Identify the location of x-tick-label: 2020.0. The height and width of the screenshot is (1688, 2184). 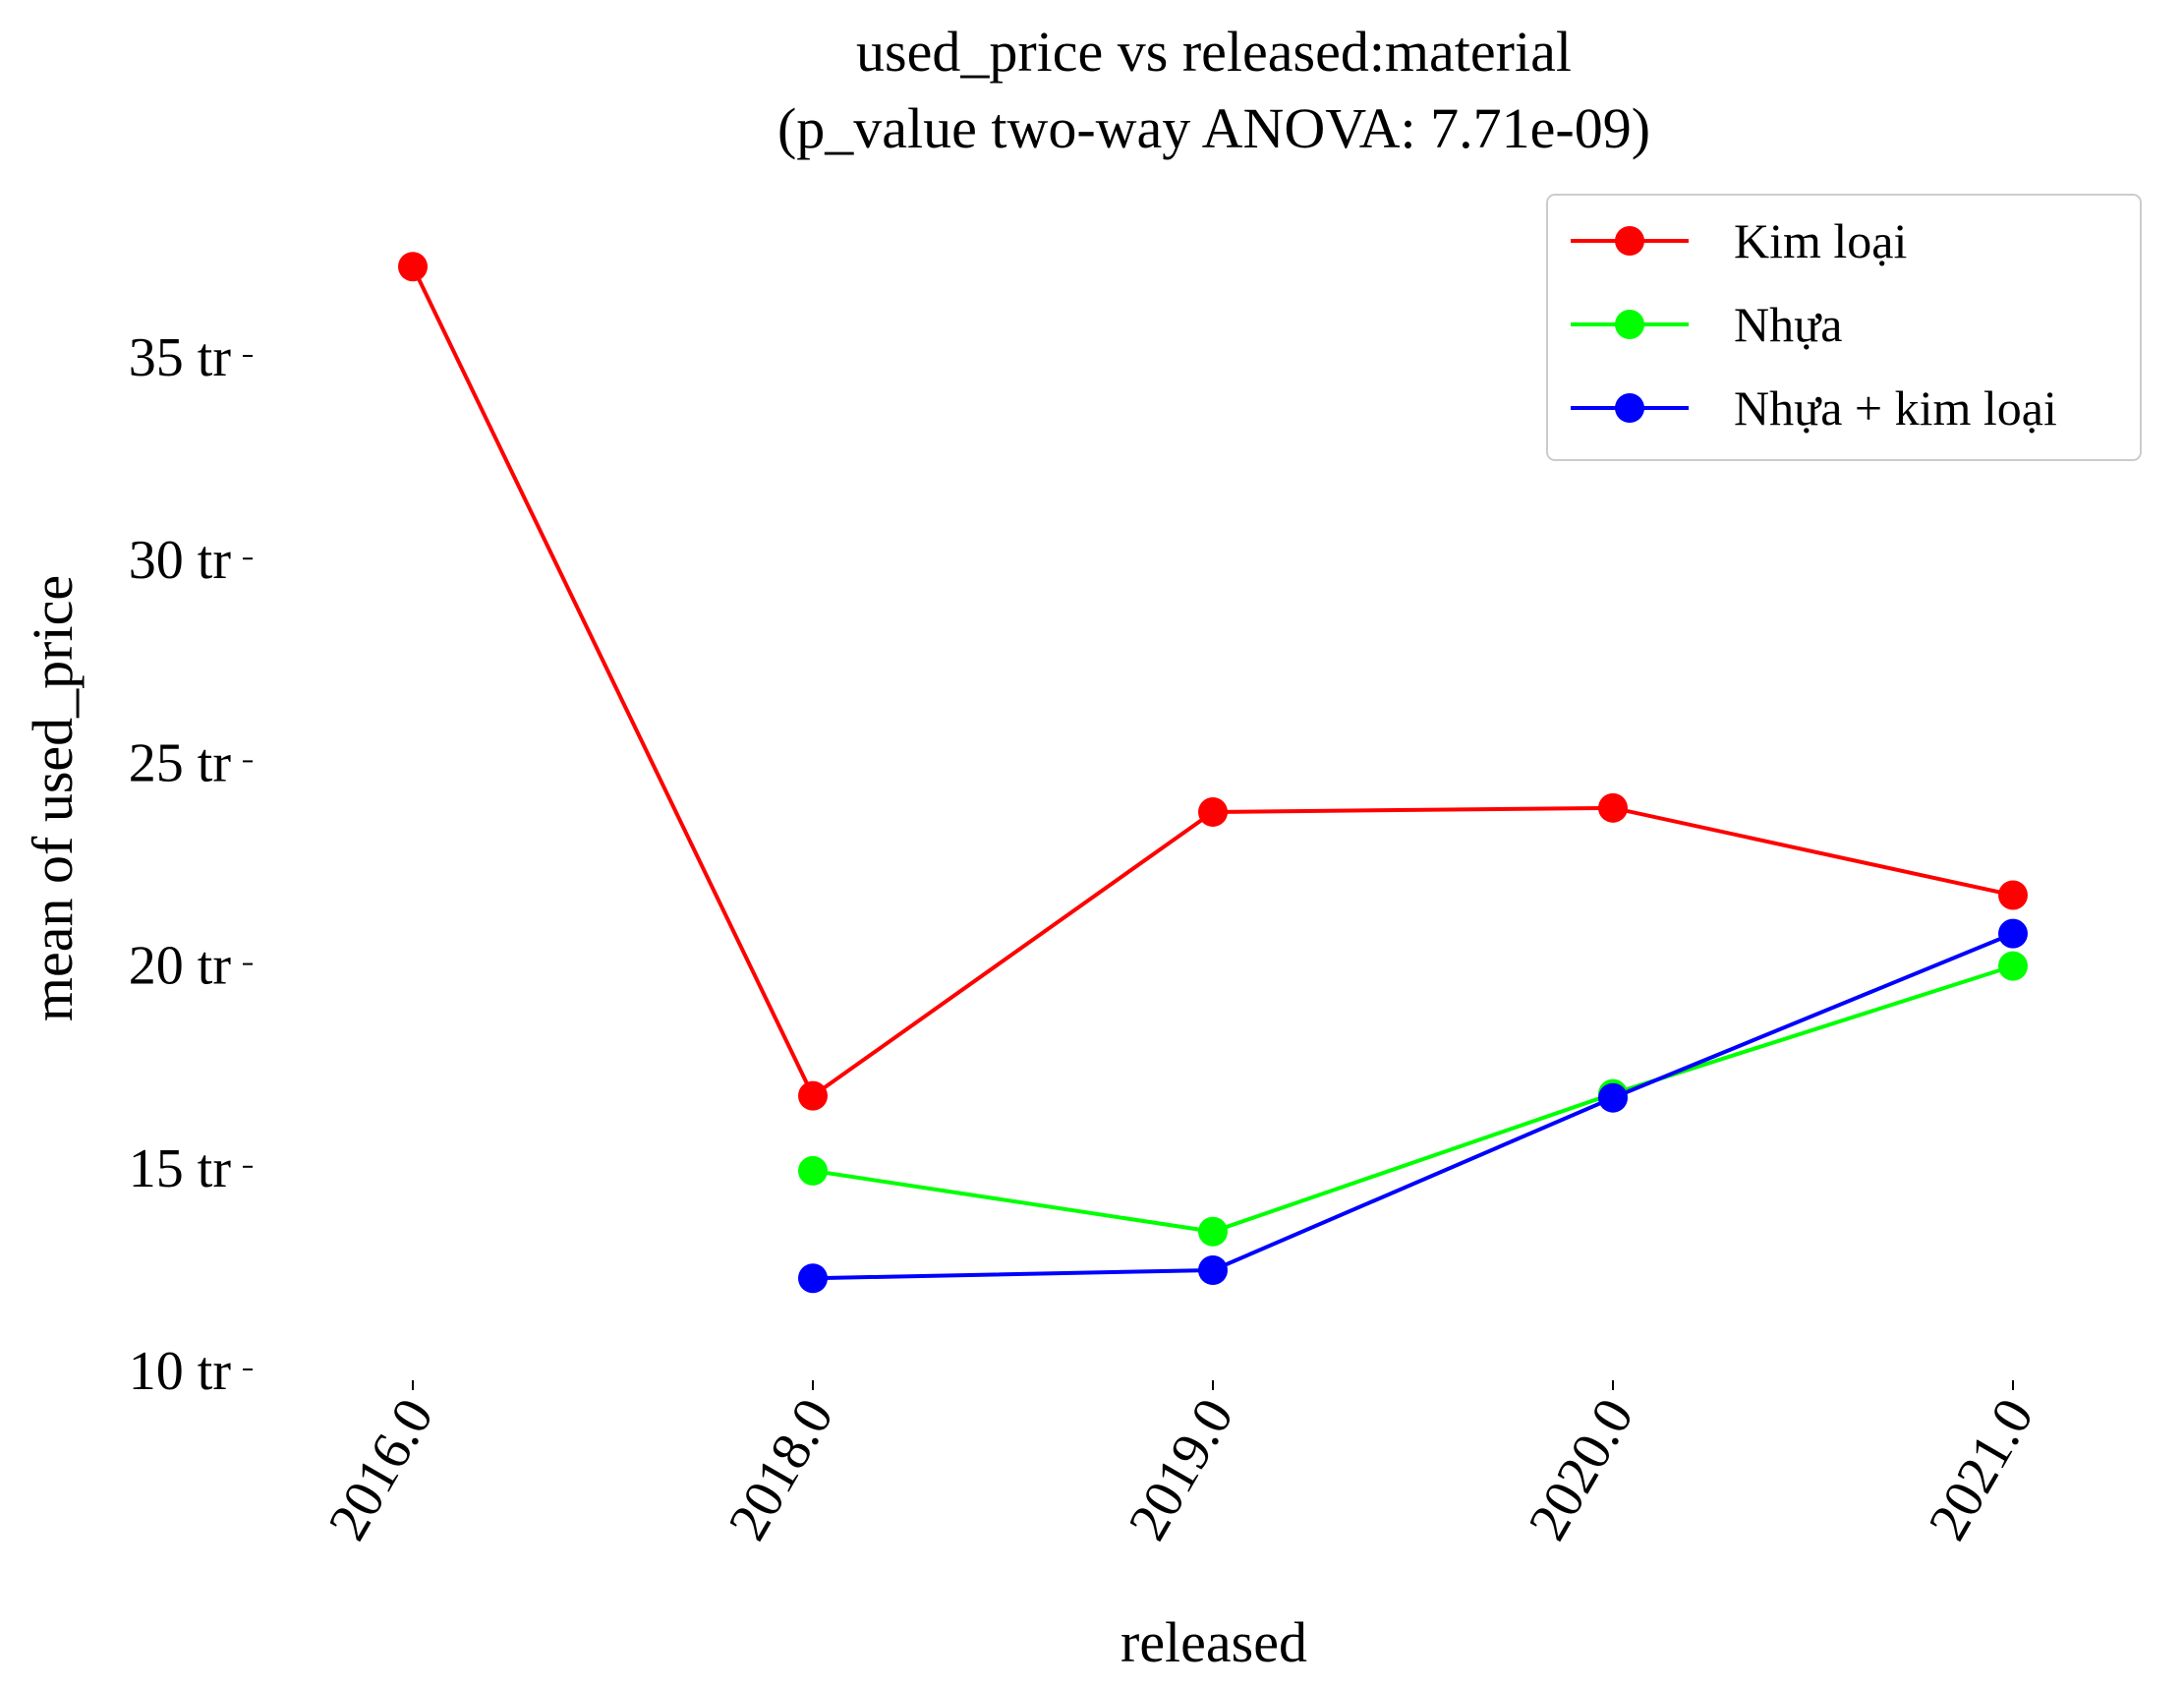
(1582, 1469).